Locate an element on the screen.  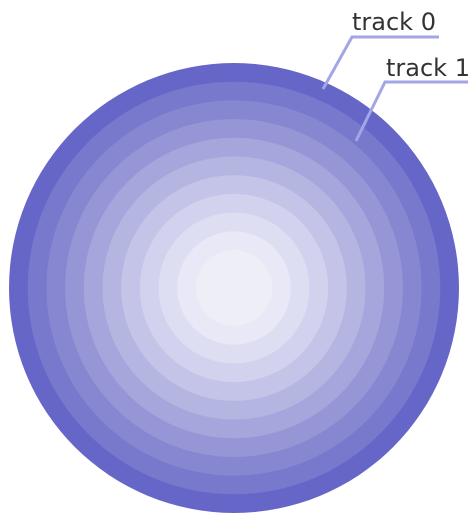
track-1-label: track 1 is located at coordinates (428, 68).